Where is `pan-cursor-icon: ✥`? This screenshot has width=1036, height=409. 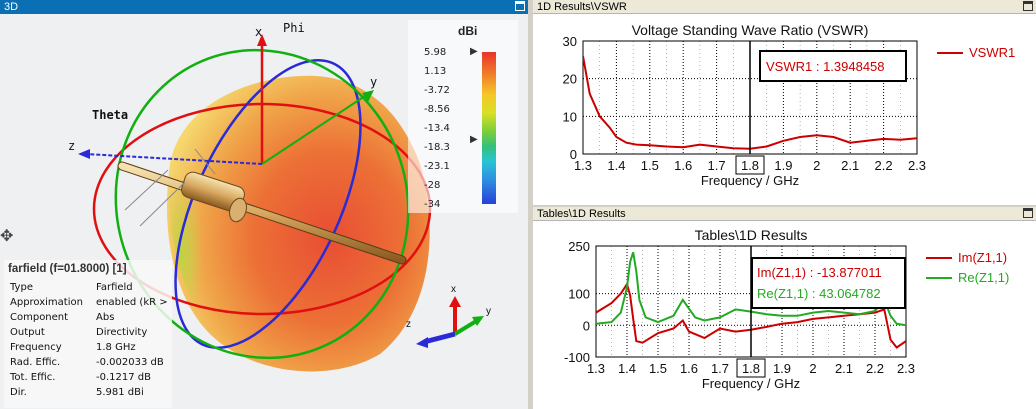 pan-cursor-icon: ✥ is located at coordinates (7, 236).